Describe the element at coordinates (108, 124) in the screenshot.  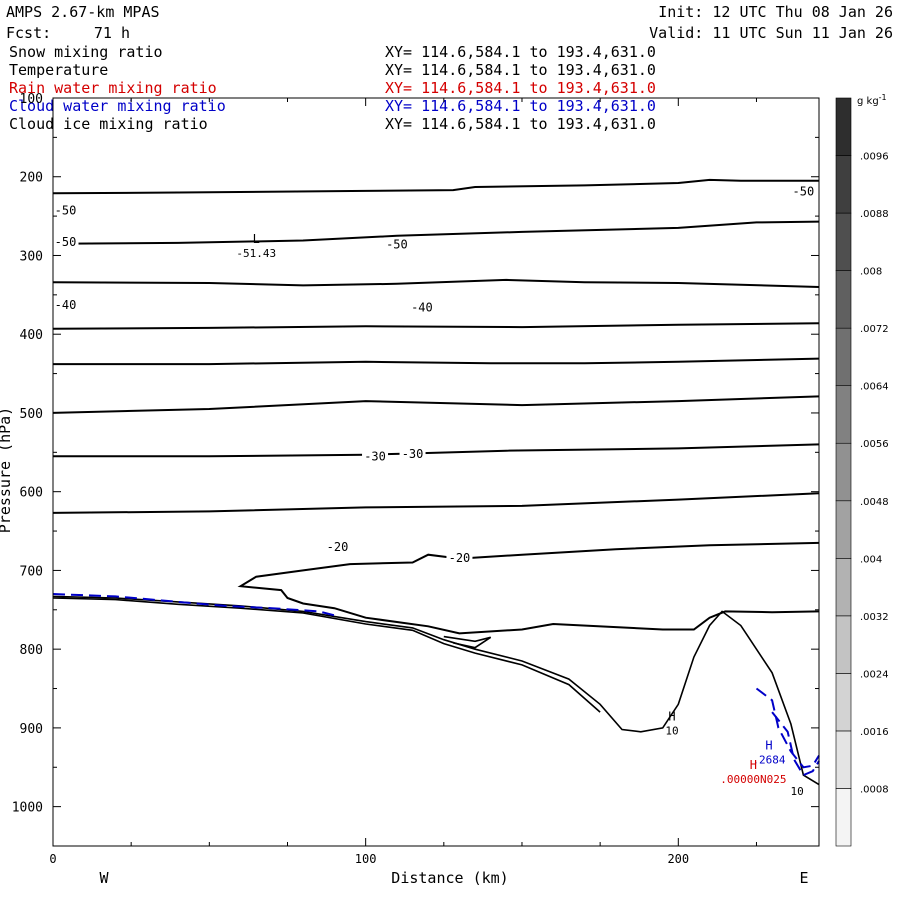
I see `field-name: Cloud ice mixing ratio` at that location.